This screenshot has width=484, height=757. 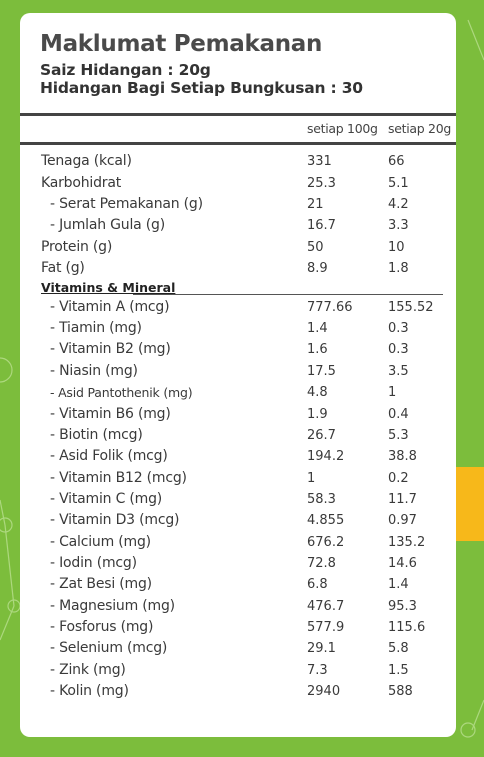 I want to click on value-100g: 676.2, so click(x=326, y=542).